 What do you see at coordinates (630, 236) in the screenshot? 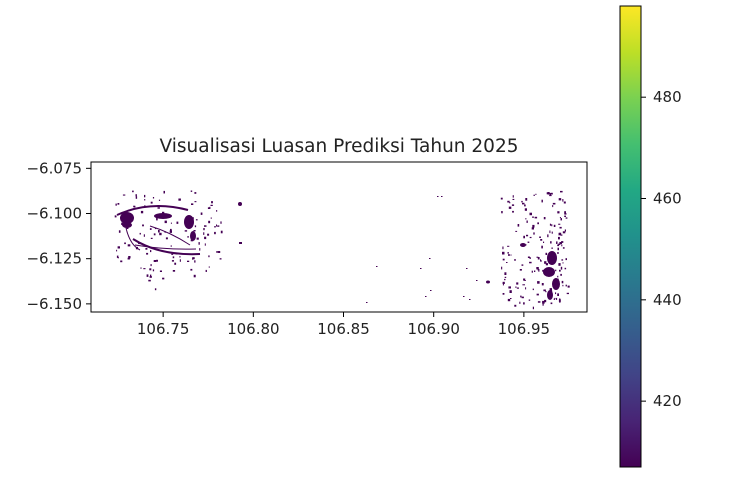
I see `colorbar-gradient` at bounding box center [630, 236].